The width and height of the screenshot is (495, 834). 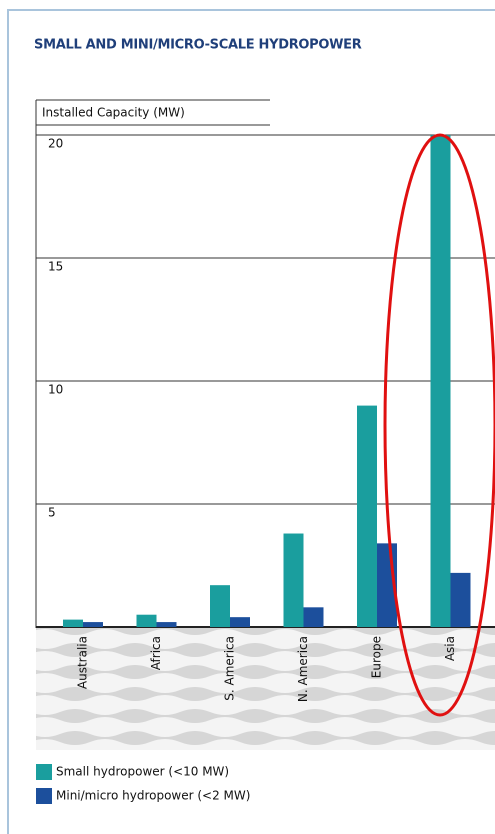 I want to click on y-tick-label: 10, so click(x=55, y=390).